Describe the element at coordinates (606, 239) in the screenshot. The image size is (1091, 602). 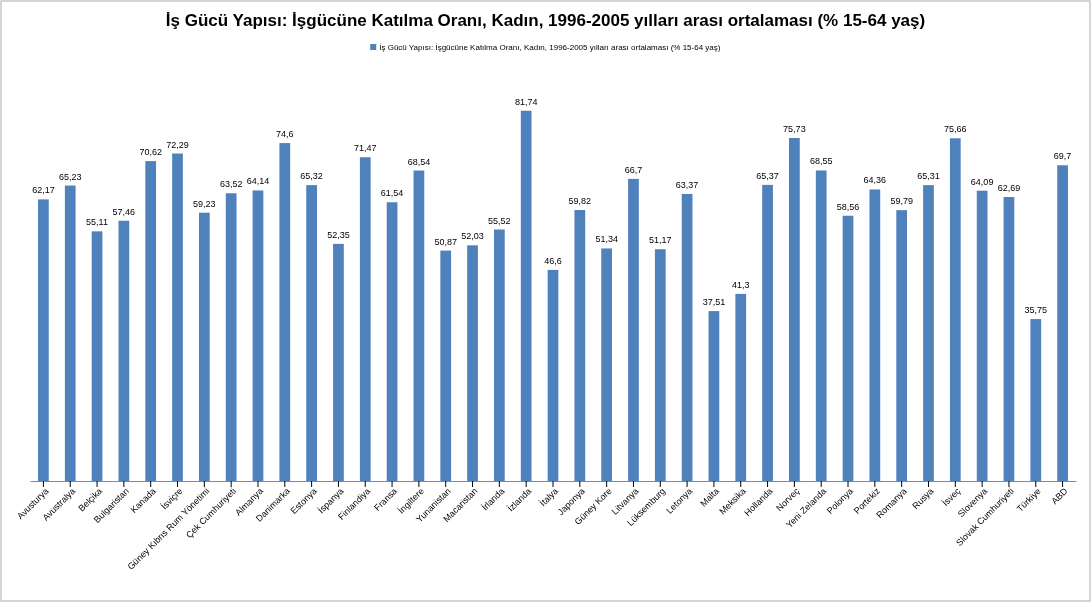
I see `data-label: 51,34` at that location.